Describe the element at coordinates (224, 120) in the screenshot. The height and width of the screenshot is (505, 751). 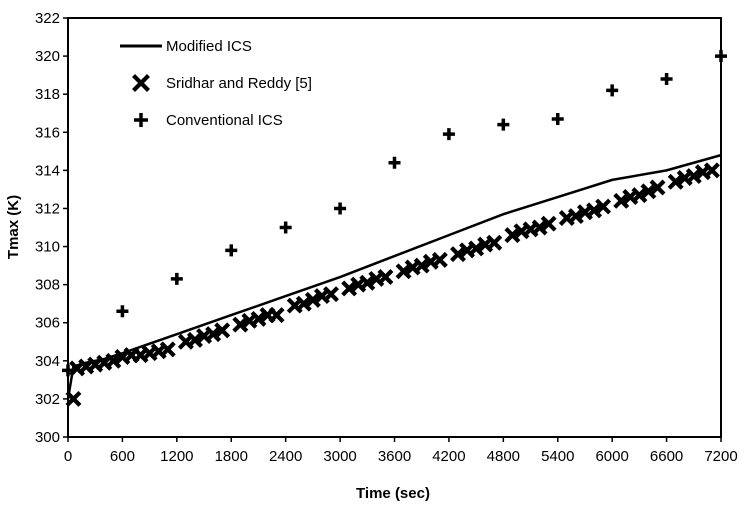
I see `legend-label: Conventional ICS` at that location.